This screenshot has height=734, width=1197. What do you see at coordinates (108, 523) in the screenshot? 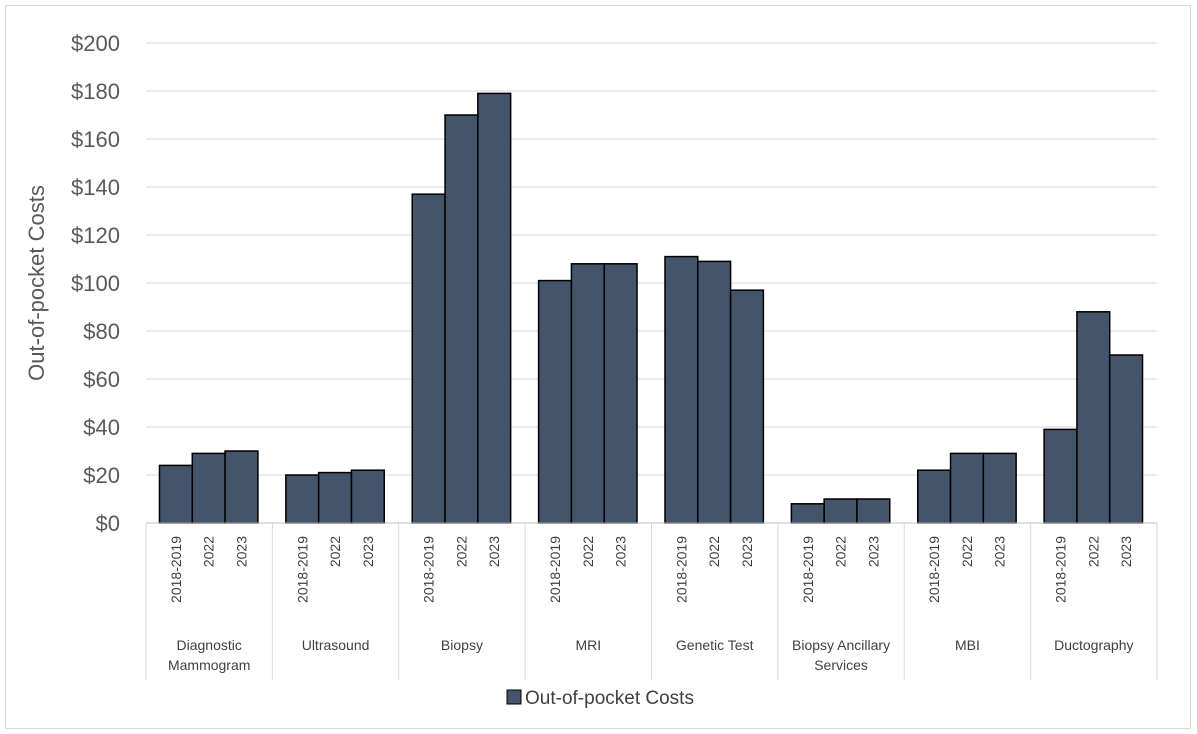
I see `y-tick-label: $0` at bounding box center [108, 523].